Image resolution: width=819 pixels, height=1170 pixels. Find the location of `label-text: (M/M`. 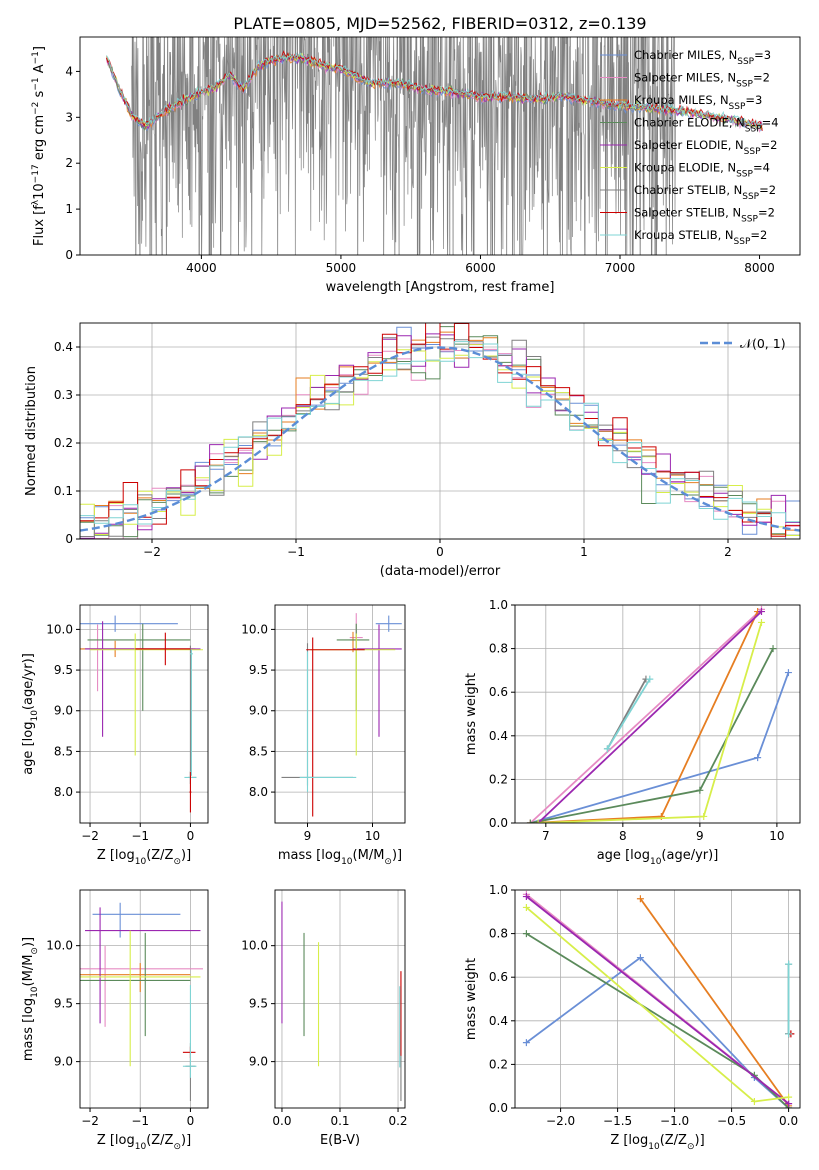

label-text: (M/M is located at coordinates (28, 971).